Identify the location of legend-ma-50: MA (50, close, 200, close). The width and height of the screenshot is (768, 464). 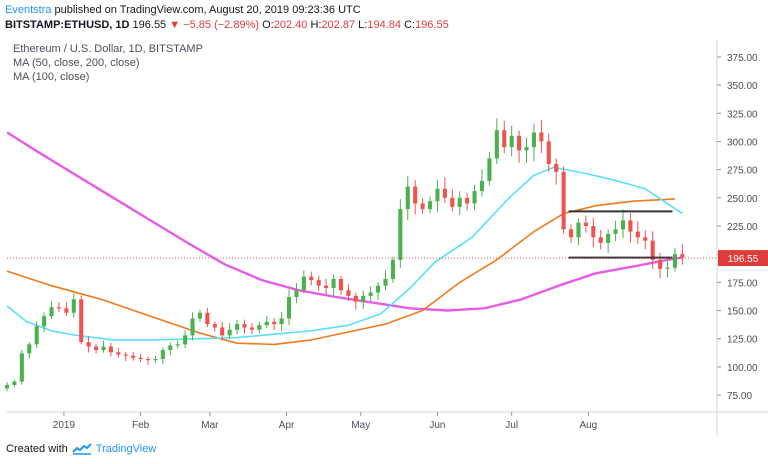
(76, 63).